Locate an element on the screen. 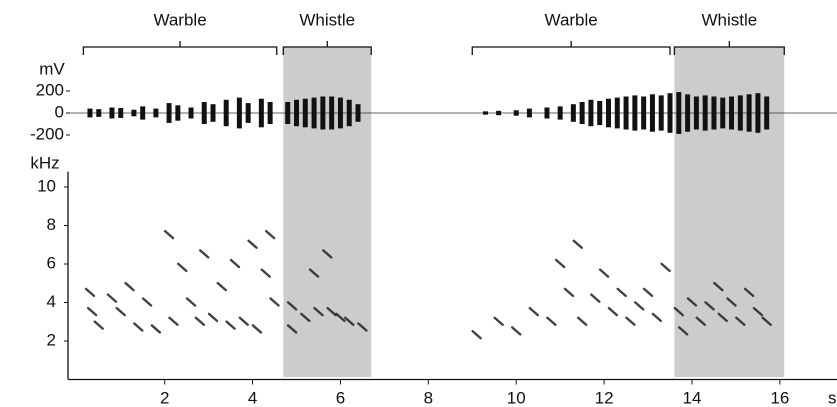  spectrogram-y-label: kHz is located at coordinates (44, 162).